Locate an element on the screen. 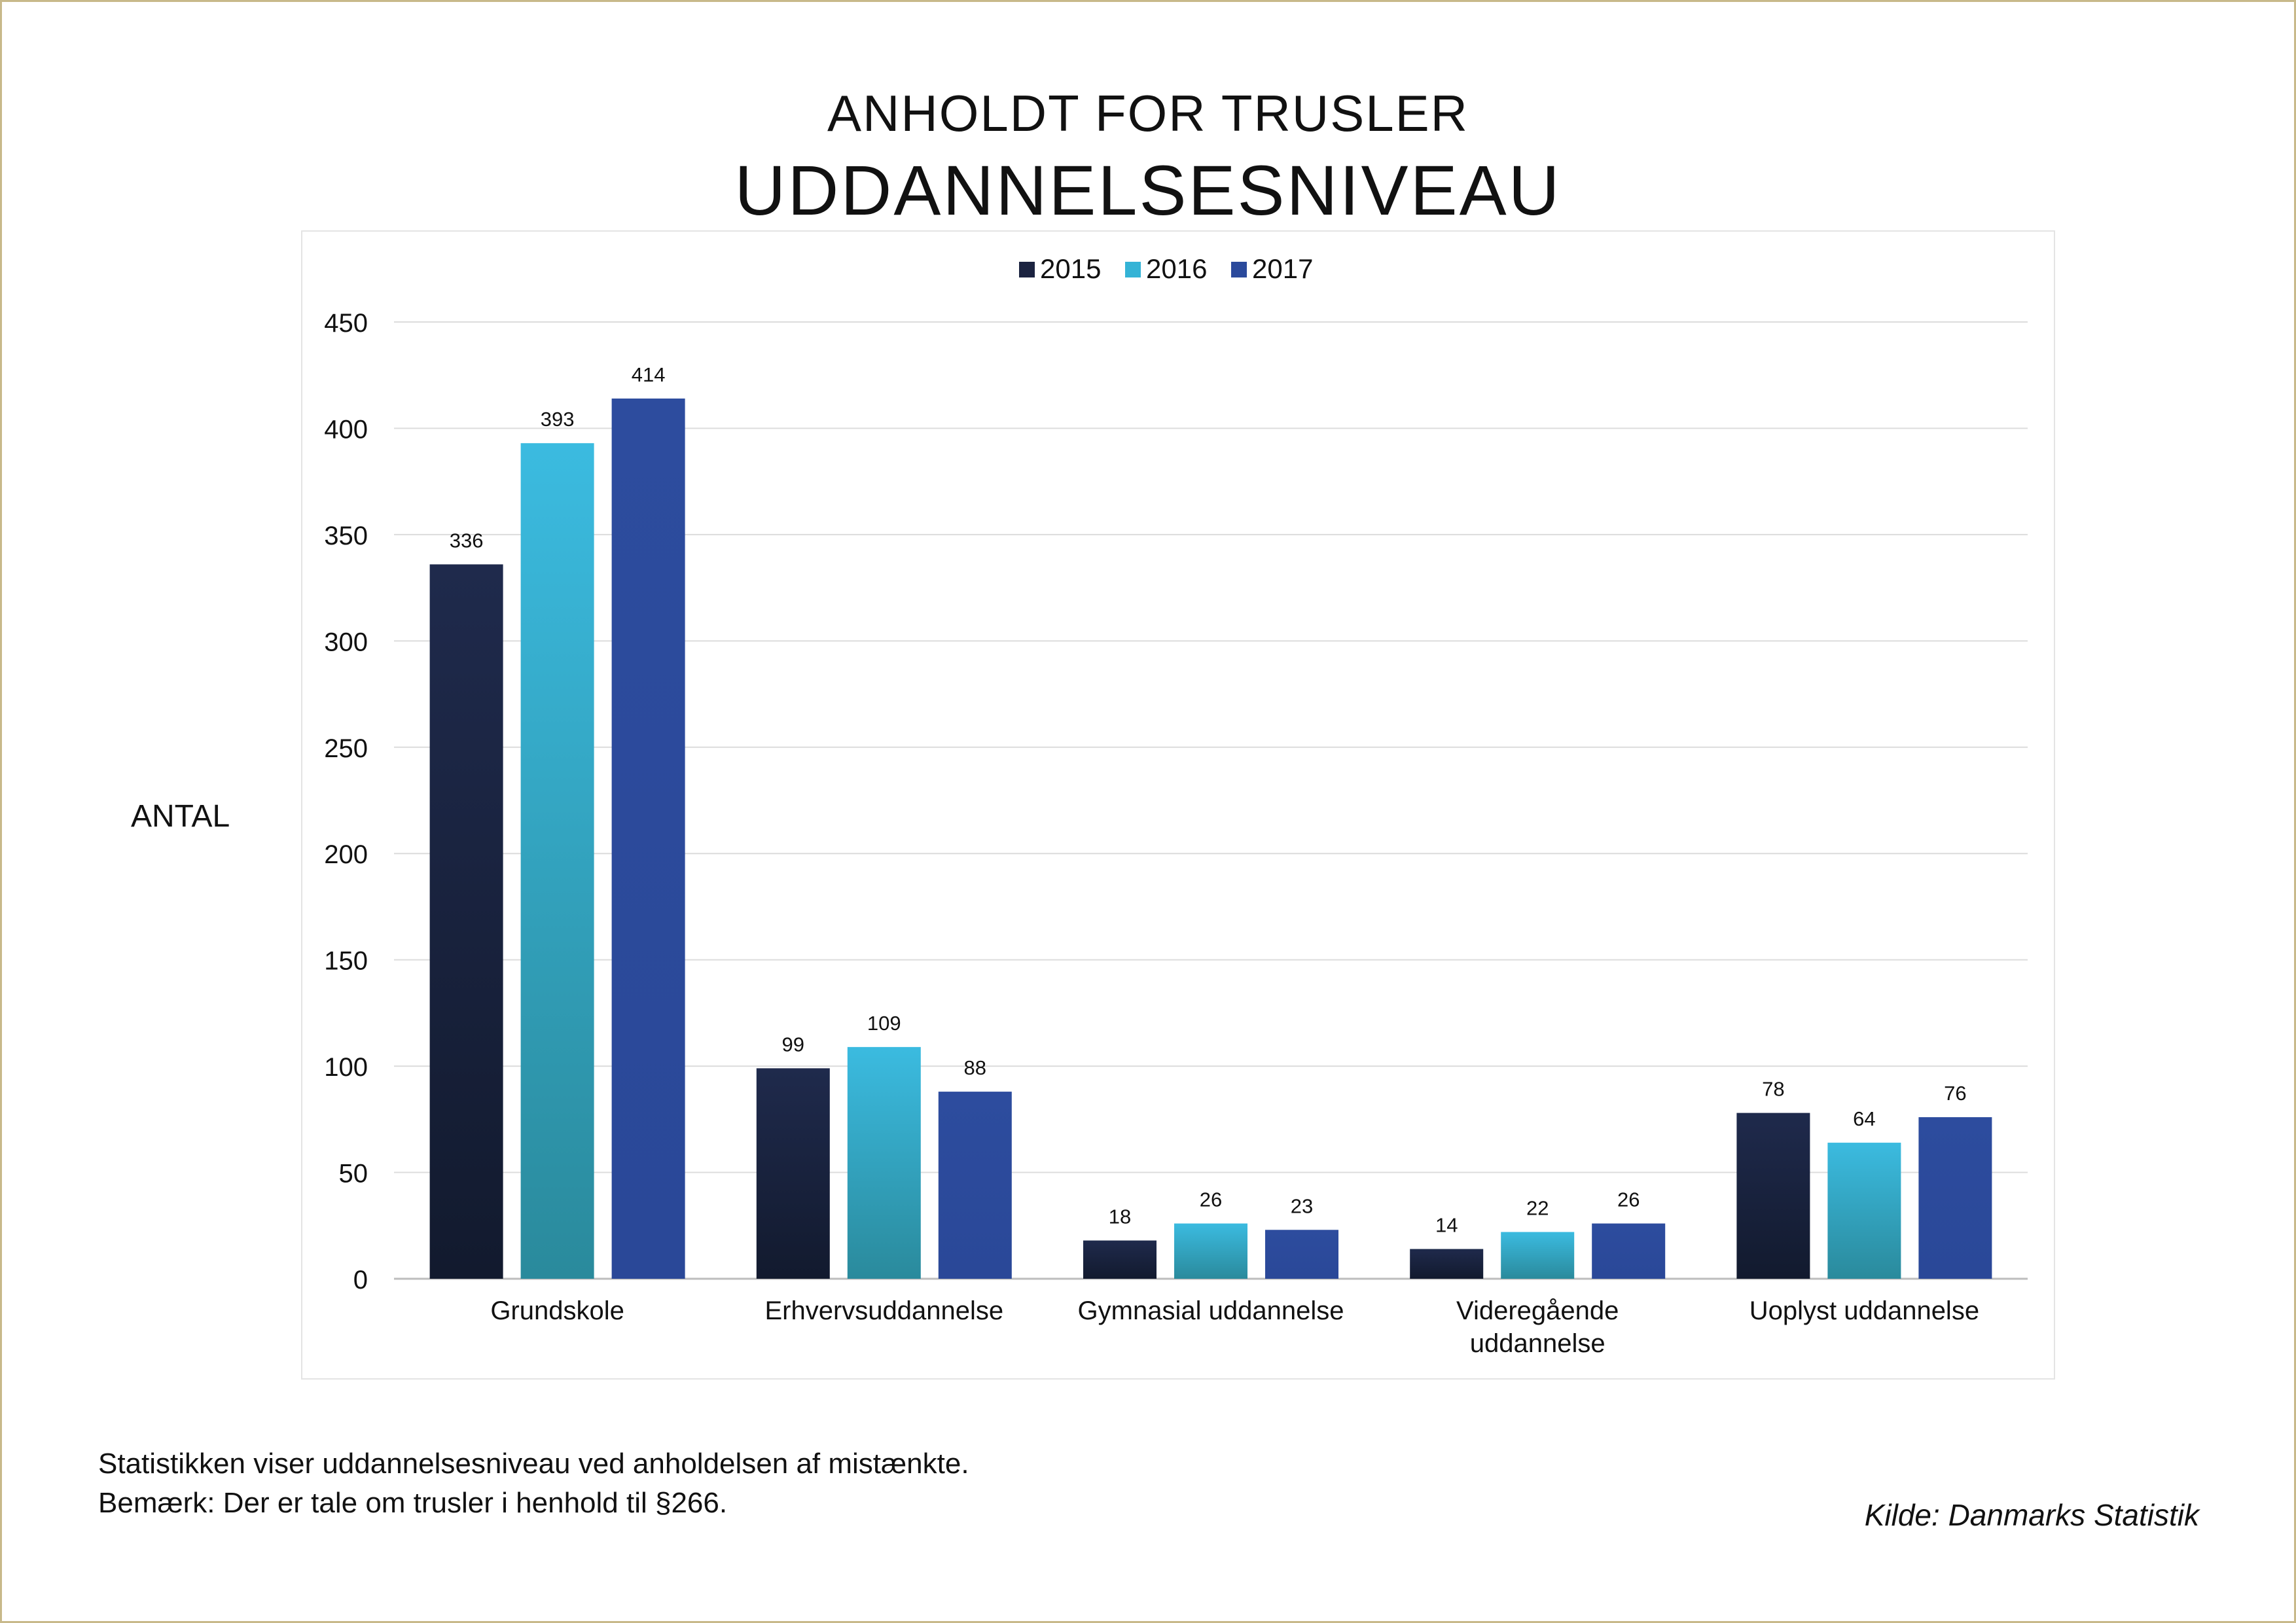  chart-supertitle: ANHOLDT FOR TRUSLER is located at coordinates (1148, 113).